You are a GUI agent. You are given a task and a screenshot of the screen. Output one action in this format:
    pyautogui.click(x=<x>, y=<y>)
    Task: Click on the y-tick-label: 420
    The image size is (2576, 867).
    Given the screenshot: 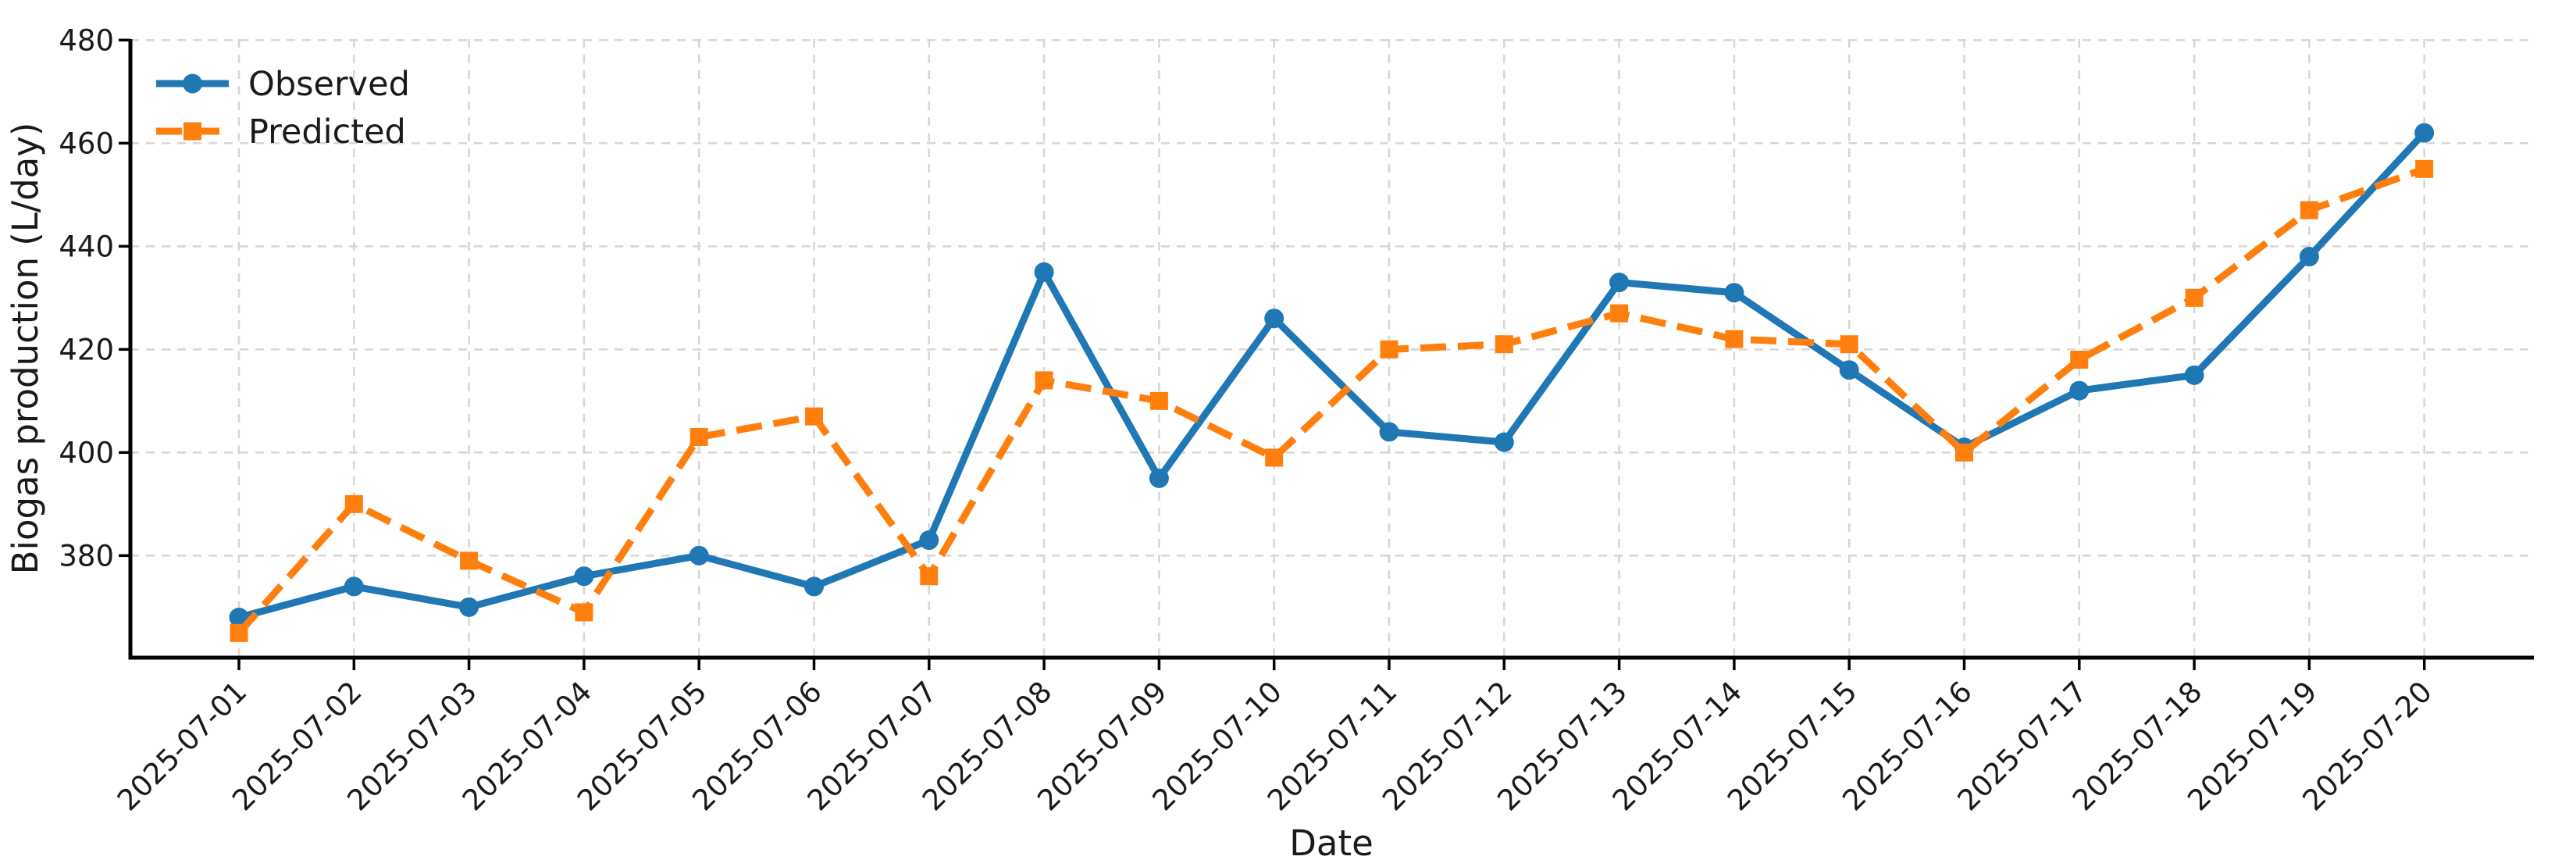 What is the action you would take?
    pyautogui.click(x=86, y=349)
    